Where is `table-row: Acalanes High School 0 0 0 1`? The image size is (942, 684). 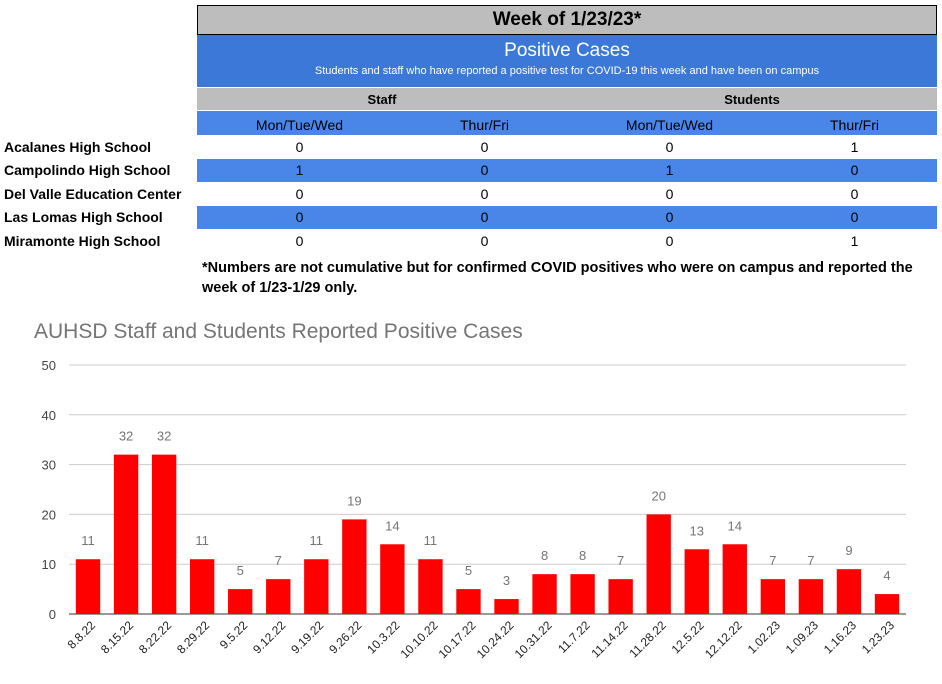 table-row: Acalanes High School 0 0 0 1 is located at coordinates (471, 147).